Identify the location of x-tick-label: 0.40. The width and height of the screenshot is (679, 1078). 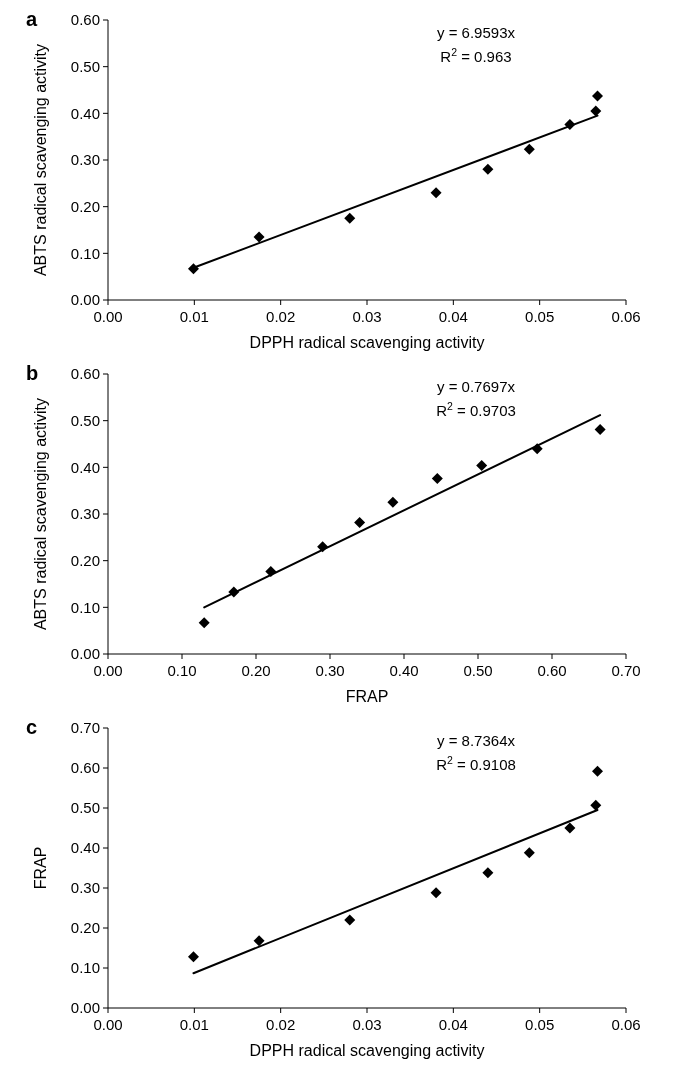
(404, 670).